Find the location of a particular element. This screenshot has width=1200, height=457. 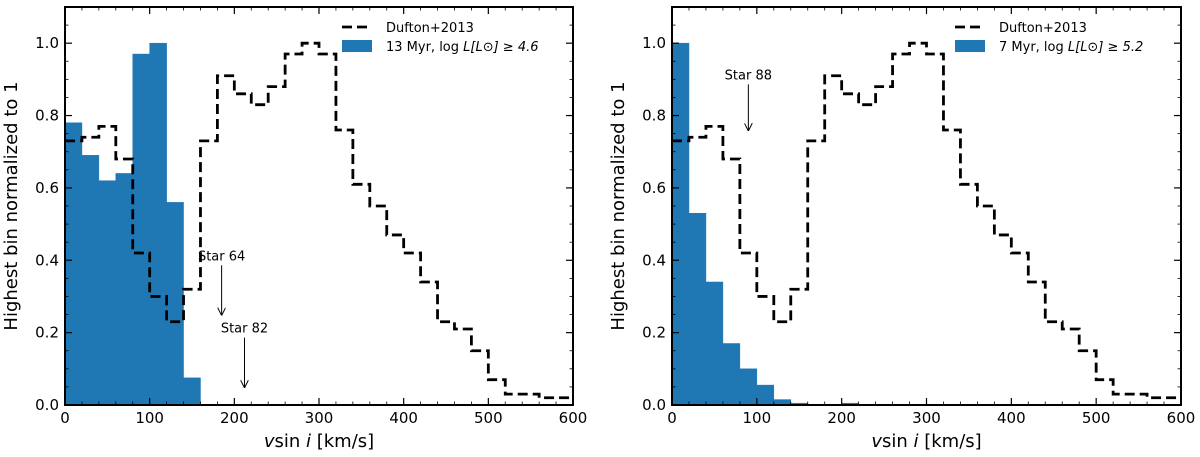

annotation-label: Star 88 is located at coordinates (748, 75).